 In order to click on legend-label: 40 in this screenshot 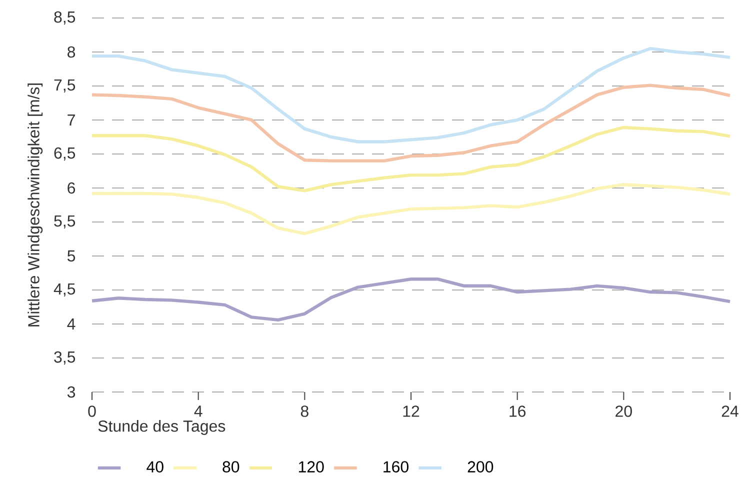, I will do `click(155, 466)`.